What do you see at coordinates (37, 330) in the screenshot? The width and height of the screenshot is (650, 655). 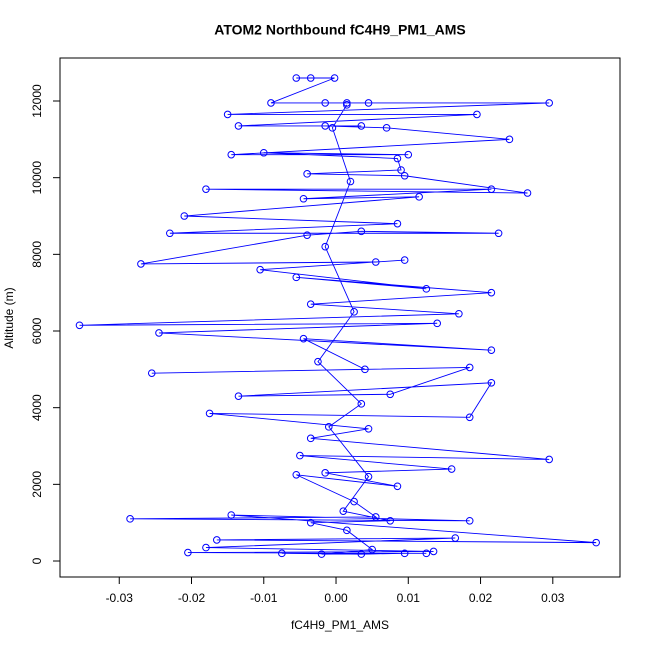 I see `y-tick-label: 6000` at bounding box center [37, 330].